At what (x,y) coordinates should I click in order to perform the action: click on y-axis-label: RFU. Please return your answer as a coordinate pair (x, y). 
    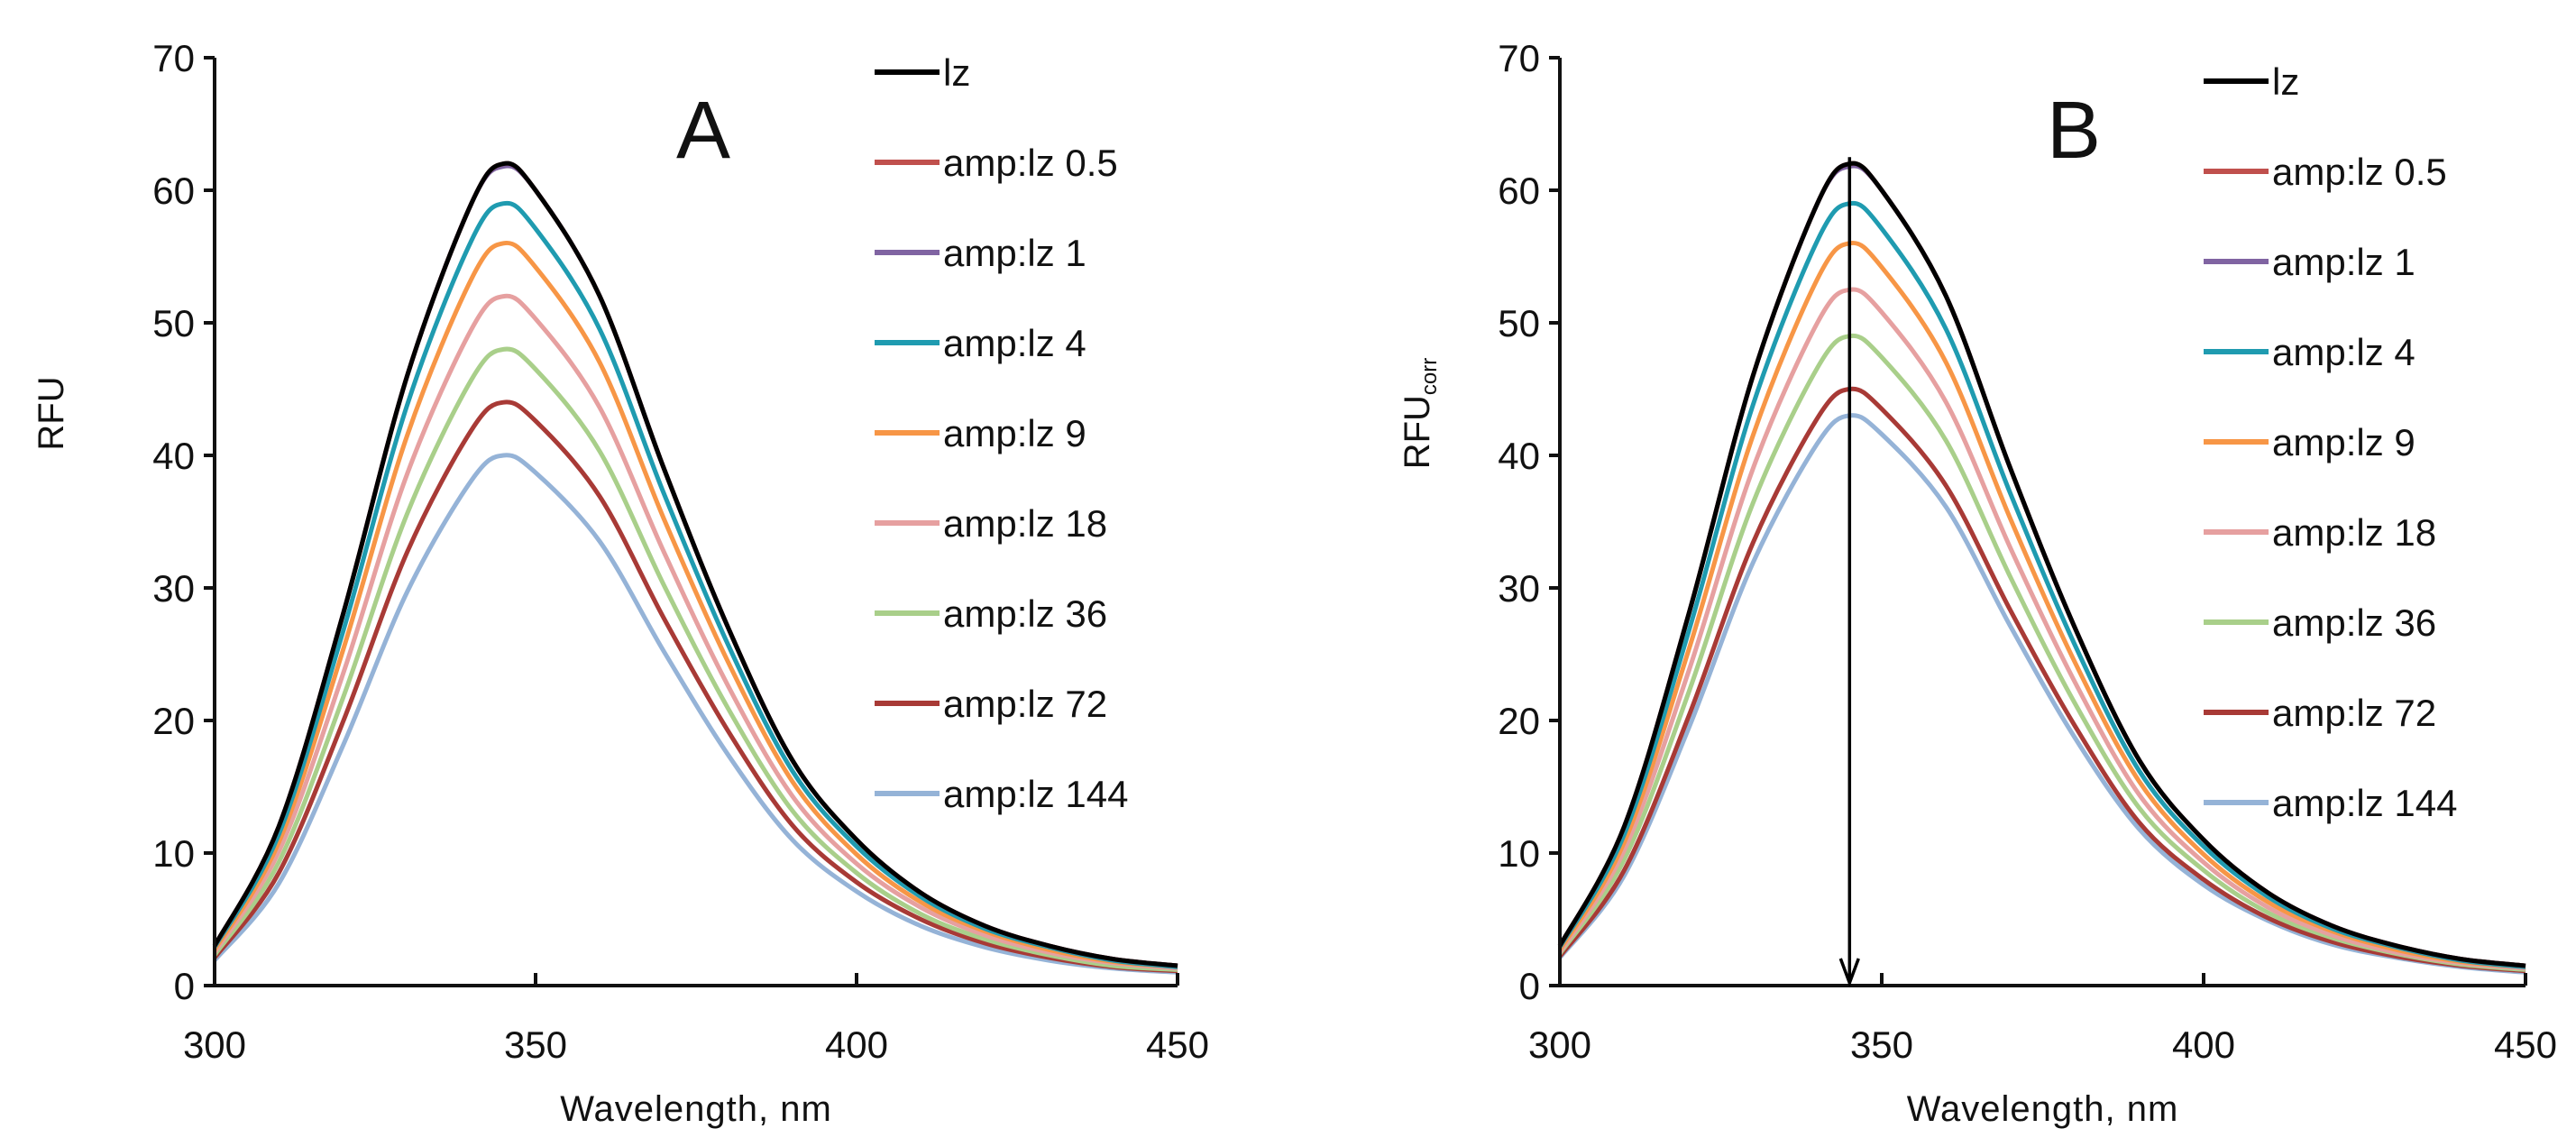
    Looking at the image, I should click on (51, 413).